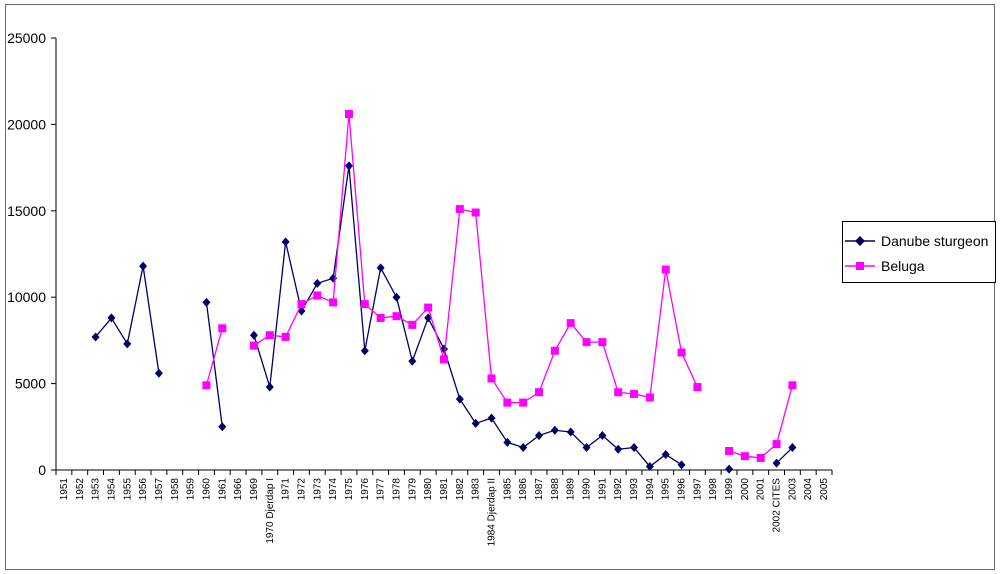 This screenshot has width=1000, height=574. I want to click on y-tick-label: 0, so click(42, 470).